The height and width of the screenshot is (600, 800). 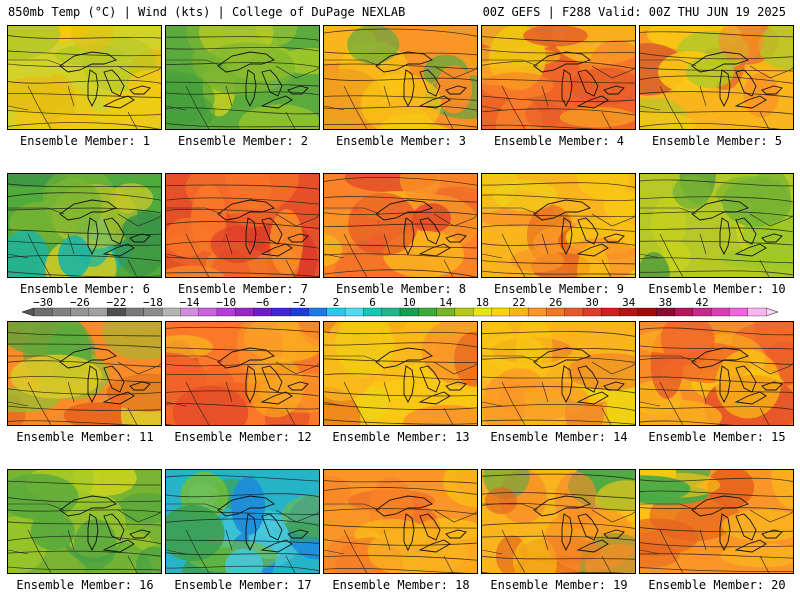 What do you see at coordinates (85, 289) in the screenshot?
I see `ensemble-member-label: Ensemble Member: 6` at bounding box center [85, 289].